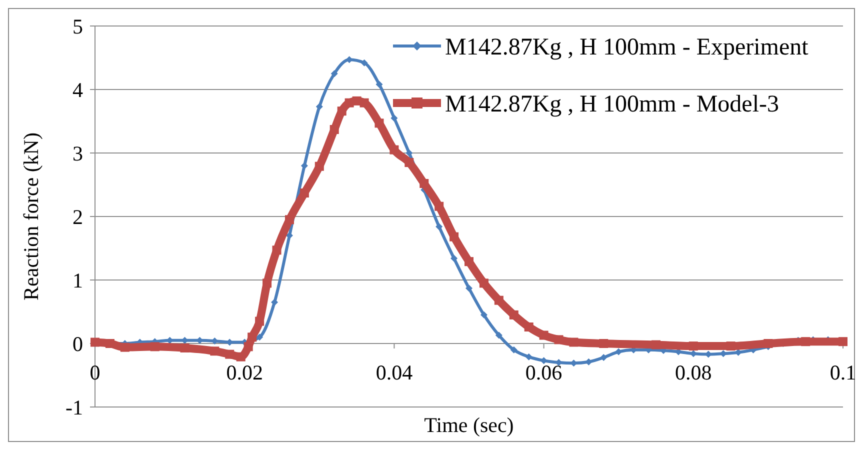  I want to click on x-tick-label: 0.1, so click(843, 372).